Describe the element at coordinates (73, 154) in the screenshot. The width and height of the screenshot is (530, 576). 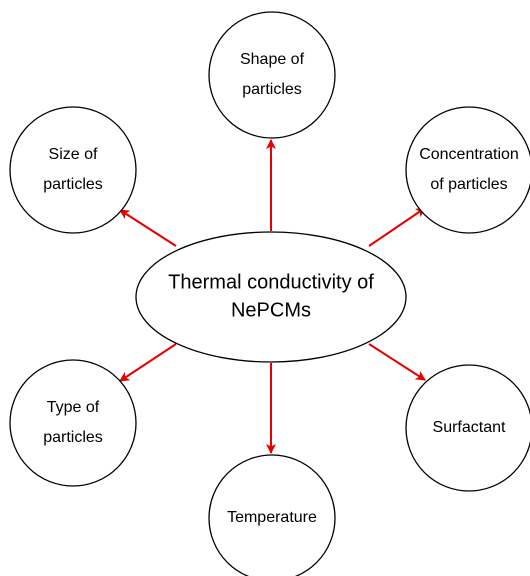
I see `node-label: Size of` at that location.